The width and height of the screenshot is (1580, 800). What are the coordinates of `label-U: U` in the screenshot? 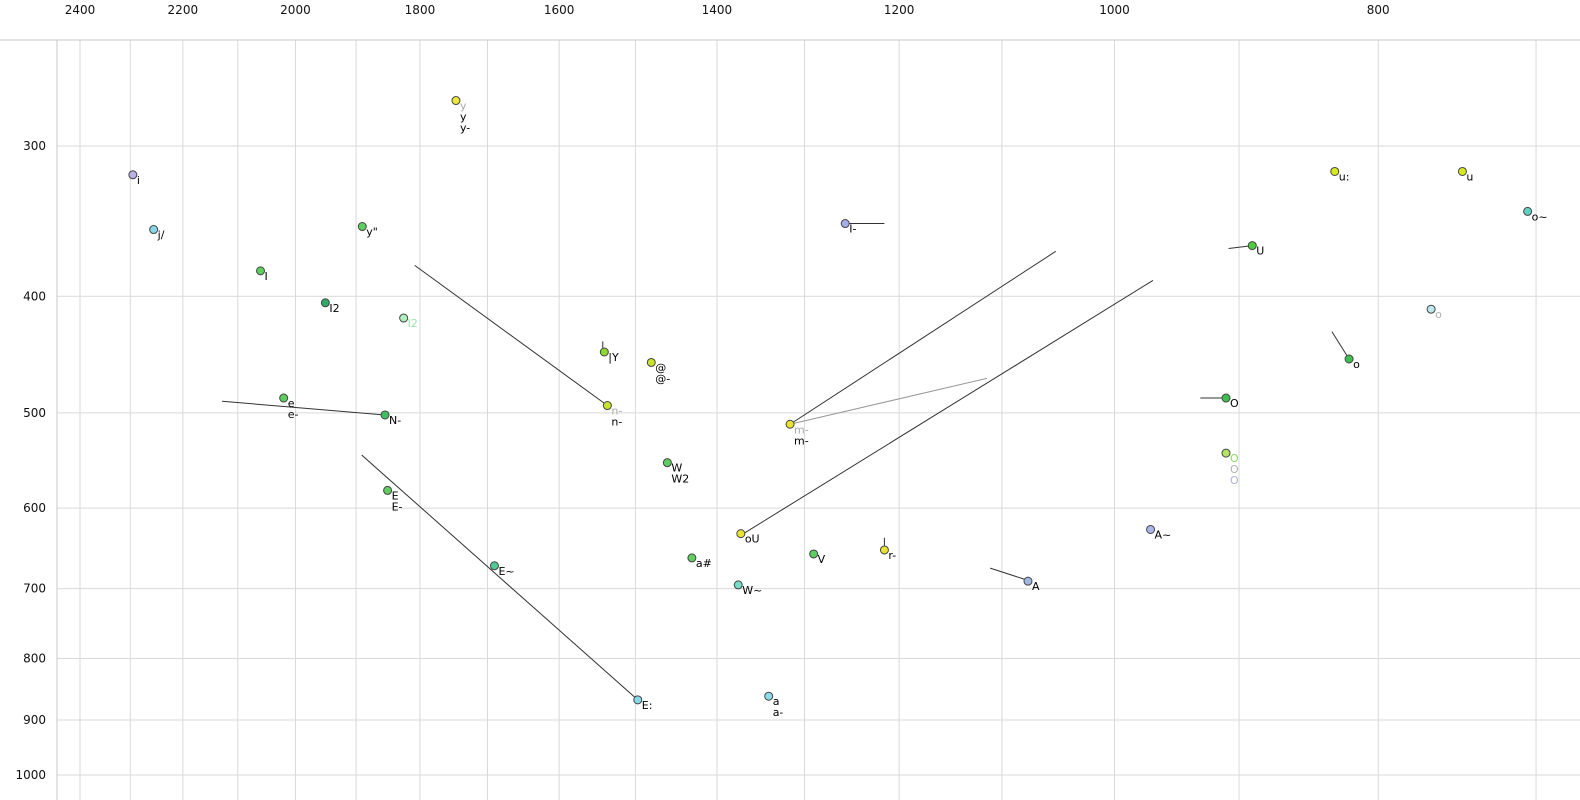 It's located at (1260, 251).